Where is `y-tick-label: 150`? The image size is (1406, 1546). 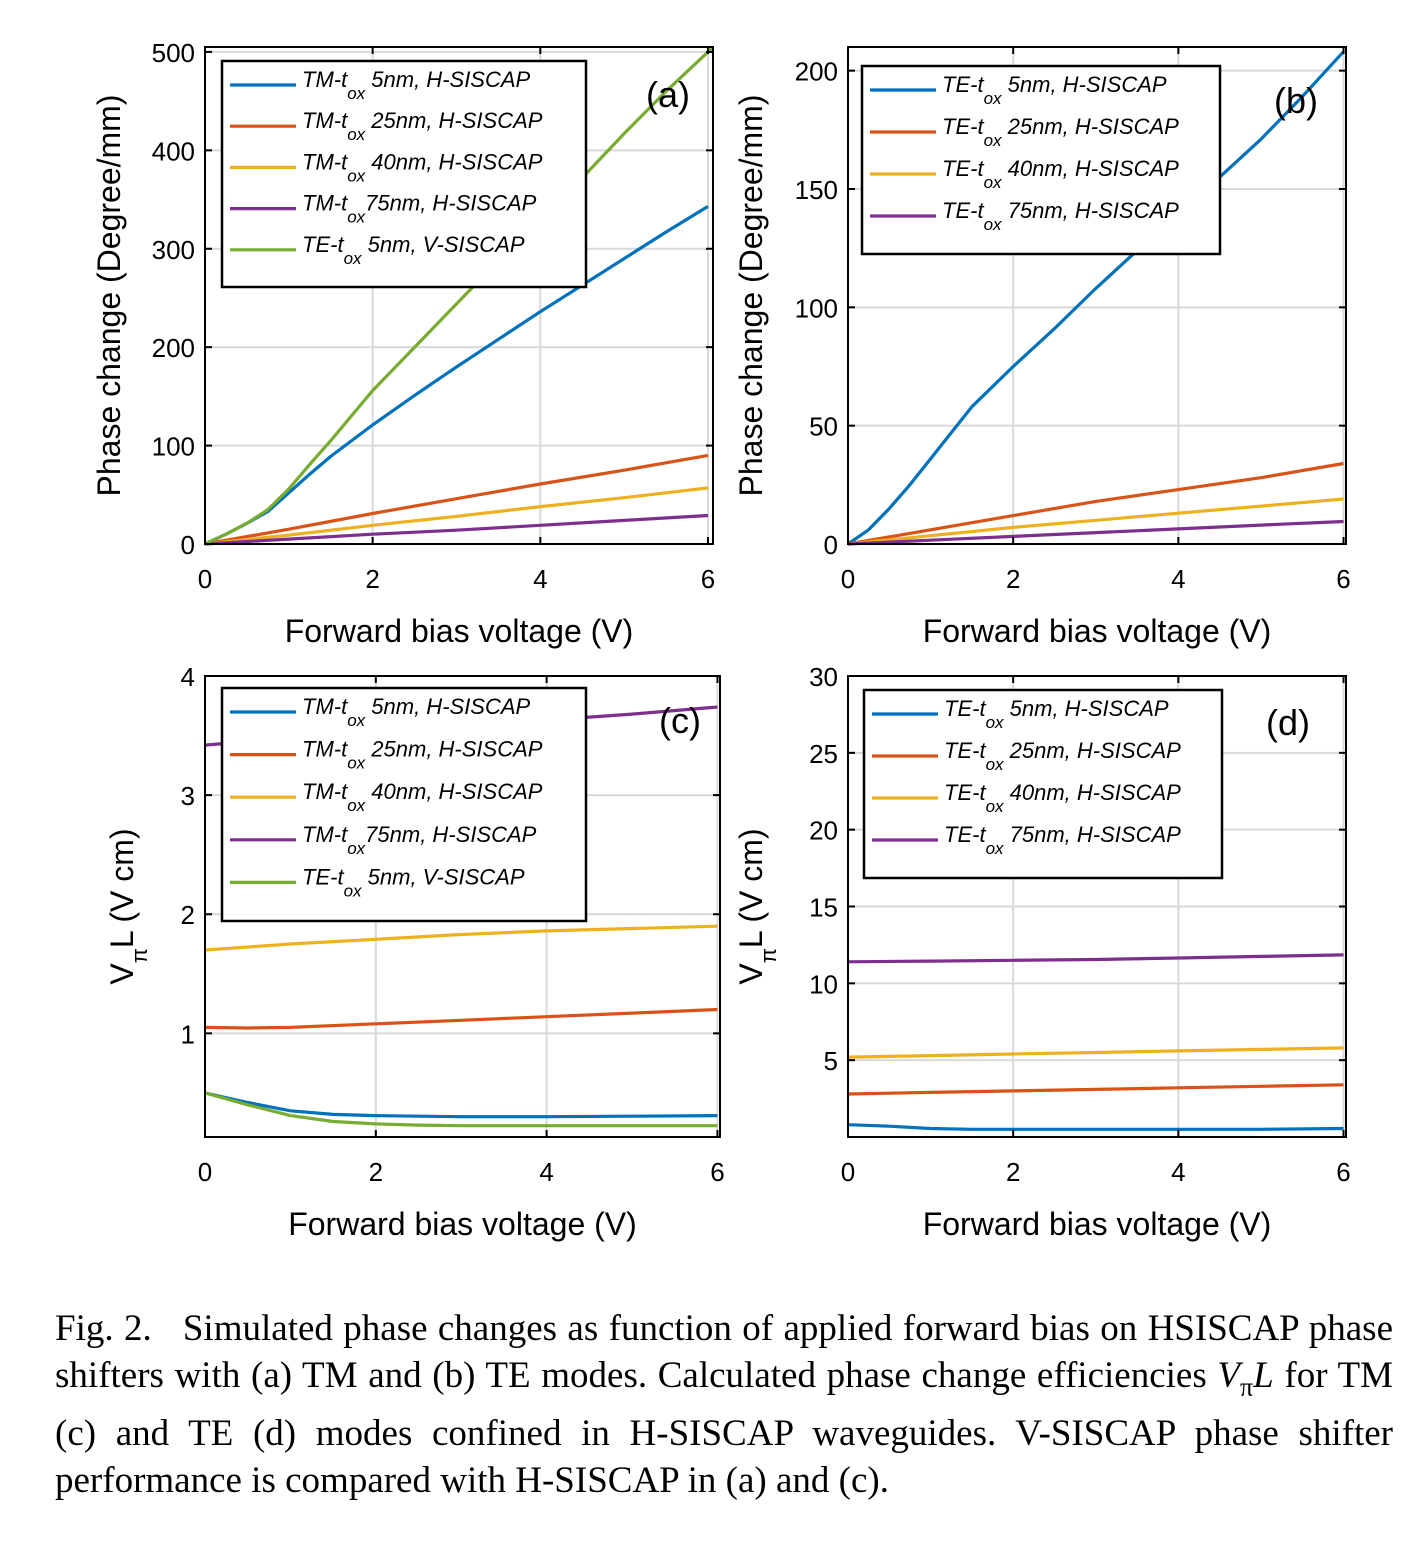 y-tick-label: 150 is located at coordinates (816, 190).